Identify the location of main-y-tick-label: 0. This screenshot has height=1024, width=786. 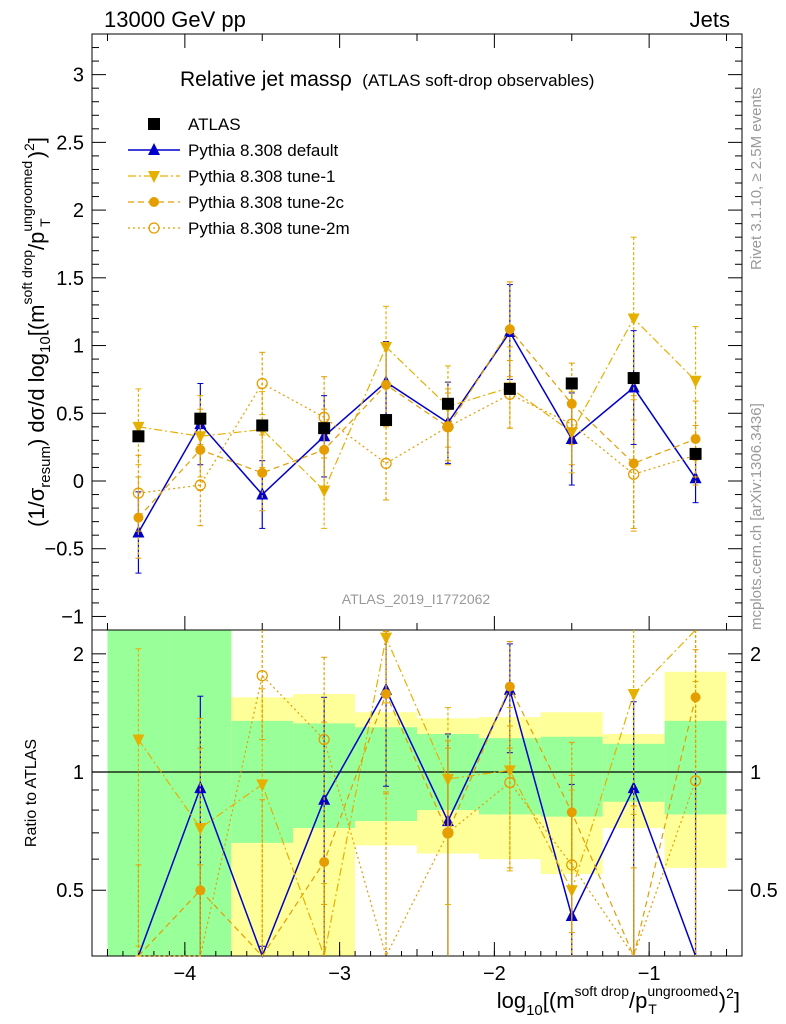
(78, 482).